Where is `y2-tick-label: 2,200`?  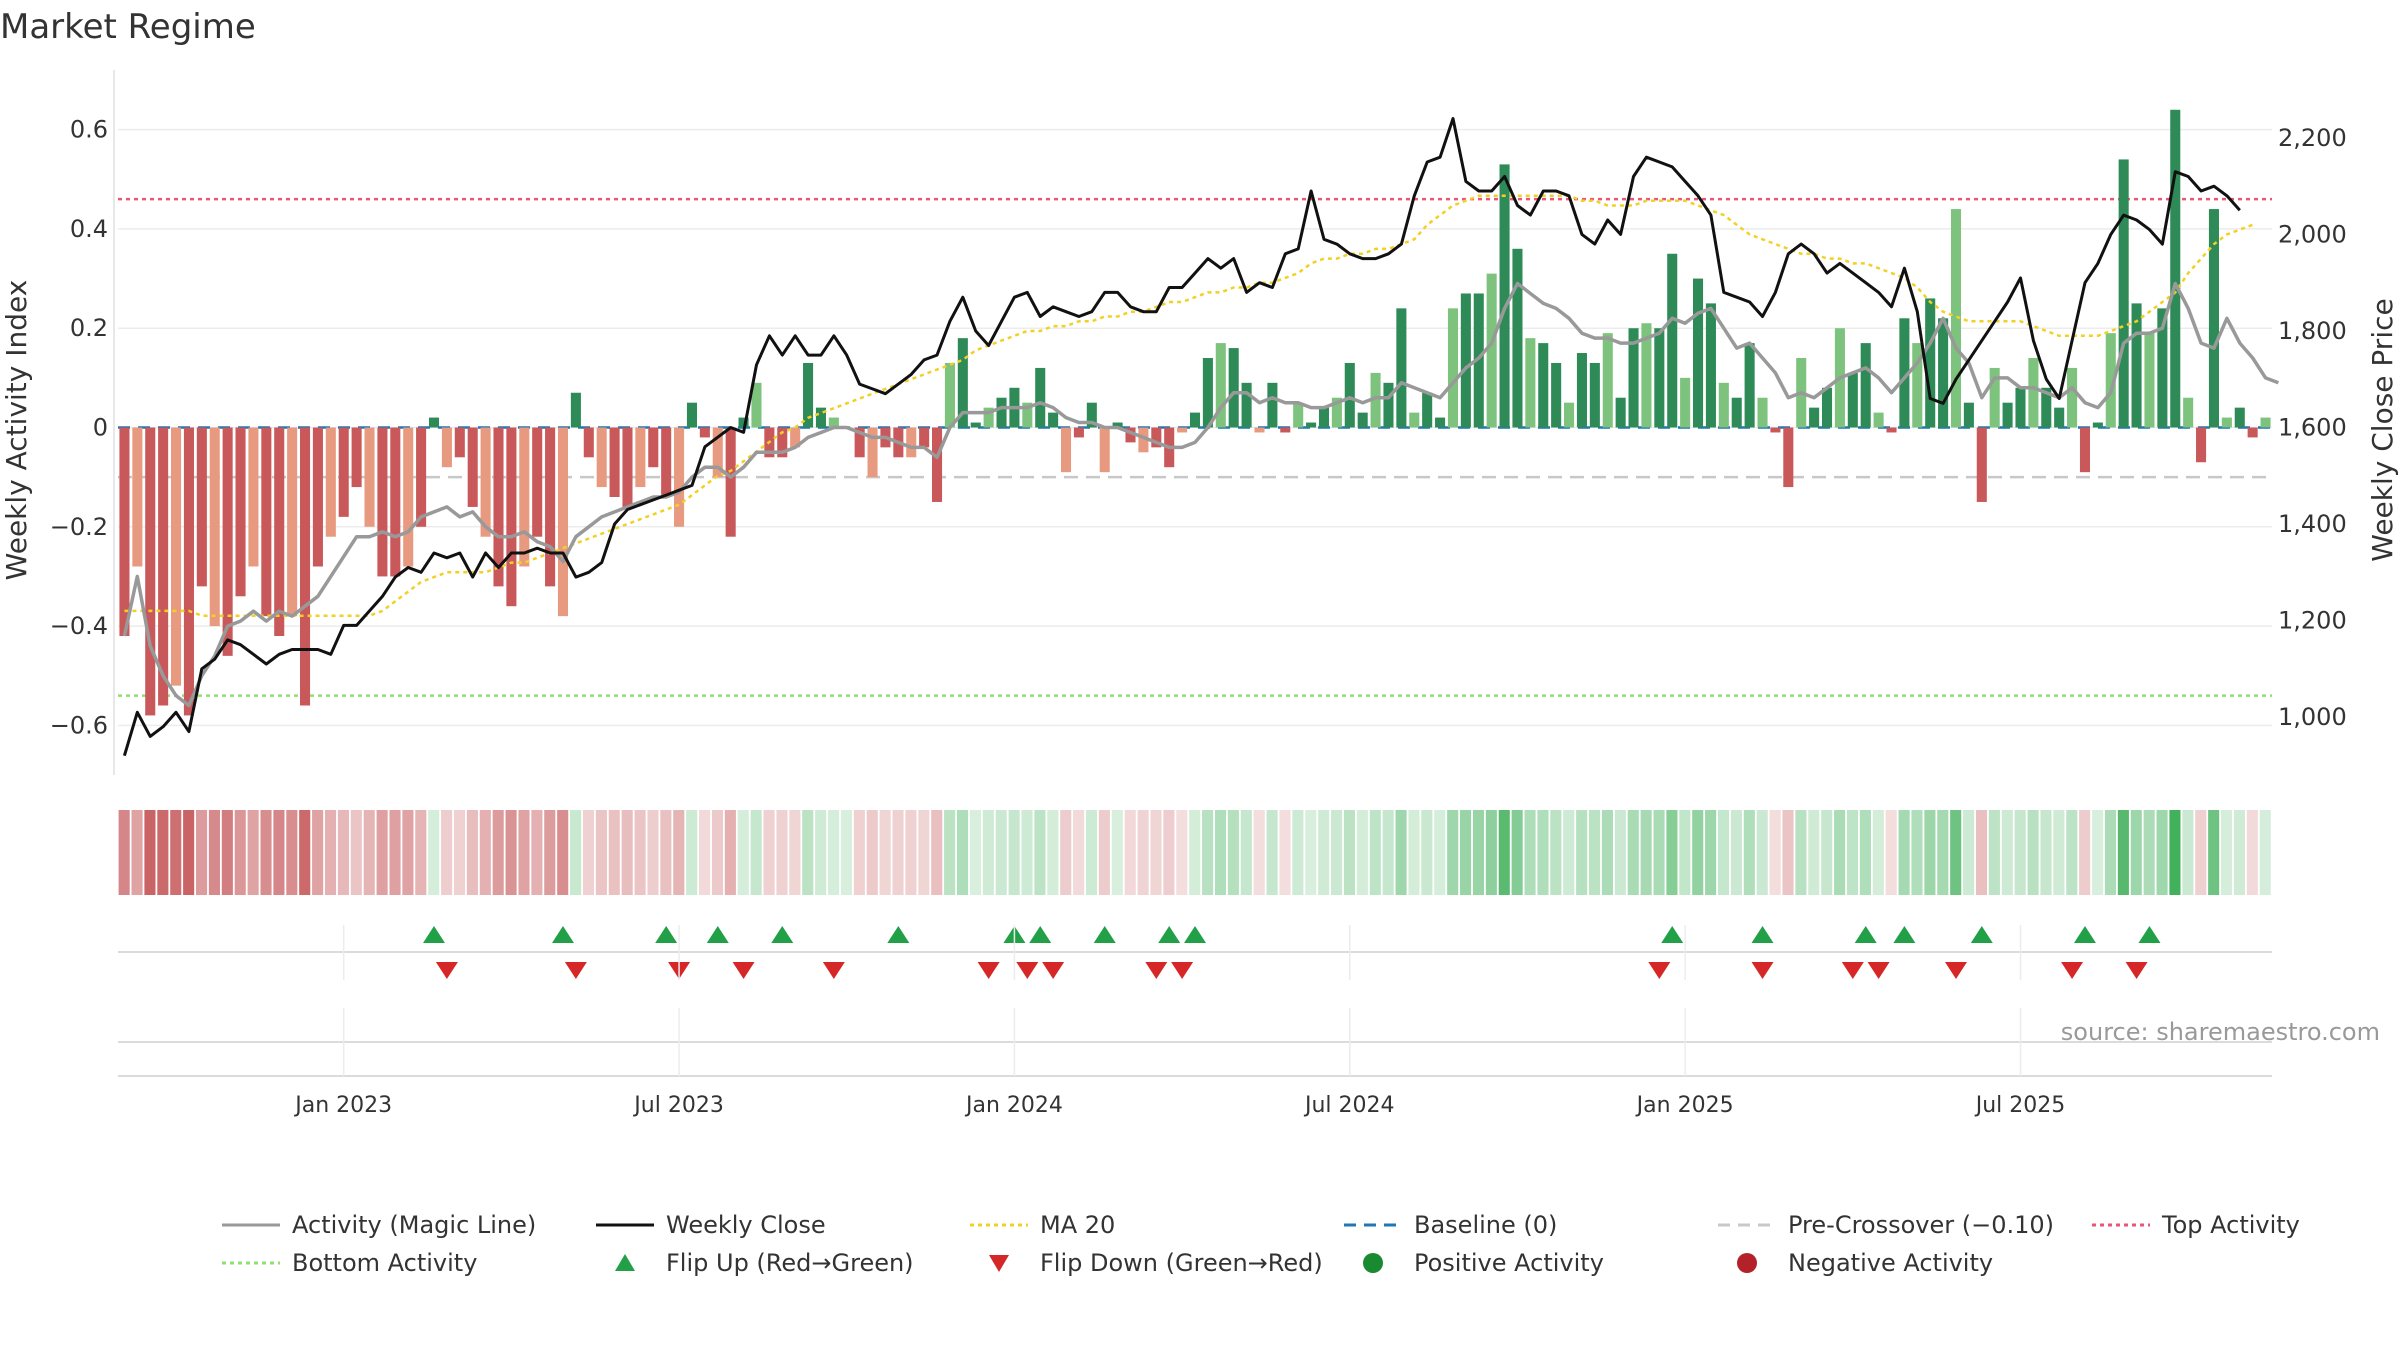
y2-tick-label: 2,200 is located at coordinates (2312, 138).